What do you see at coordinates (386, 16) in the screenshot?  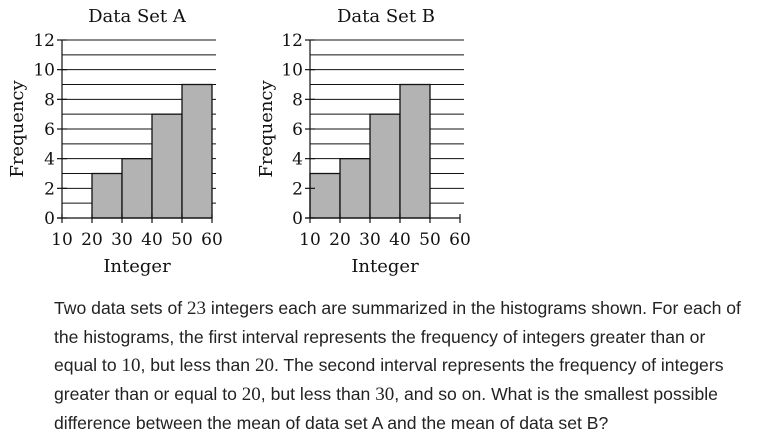 I see `chart-title: Data Set B` at bounding box center [386, 16].